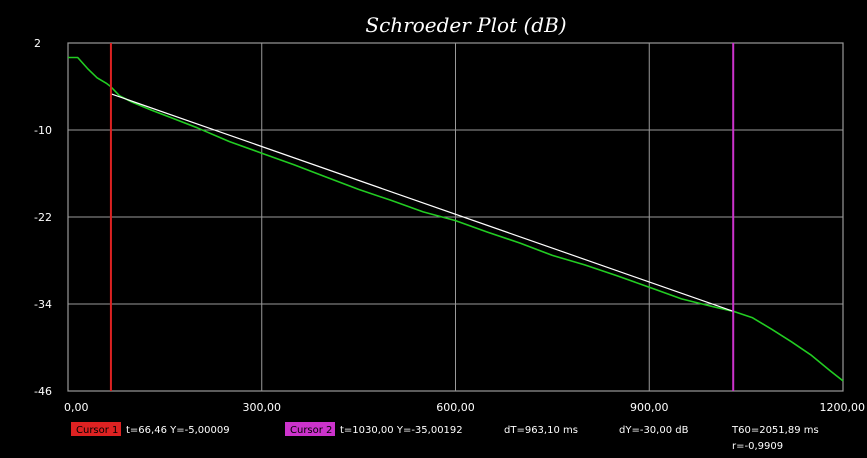 The height and width of the screenshot is (458, 867). What do you see at coordinates (76, 407) in the screenshot?
I see `x-tick-label: 0,00` at bounding box center [76, 407].